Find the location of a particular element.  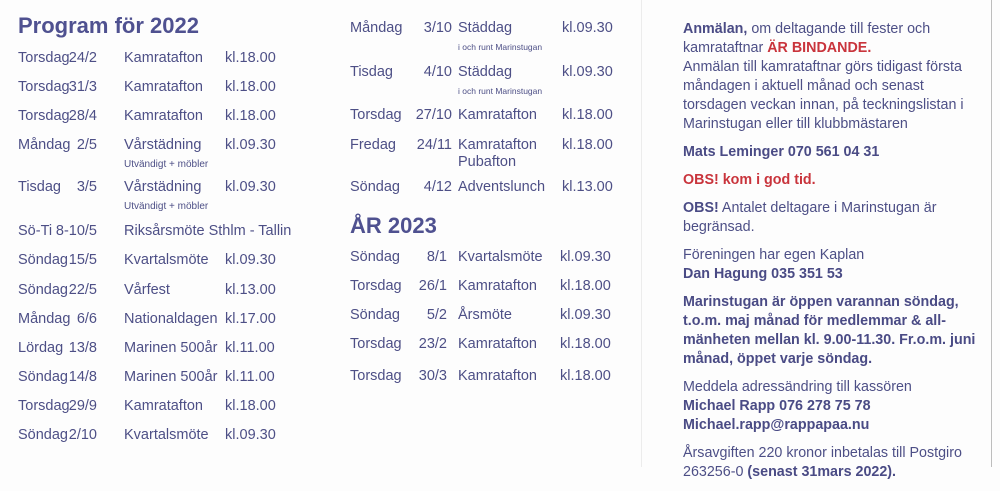

event-event2: Pubafton is located at coordinates (487, 162).